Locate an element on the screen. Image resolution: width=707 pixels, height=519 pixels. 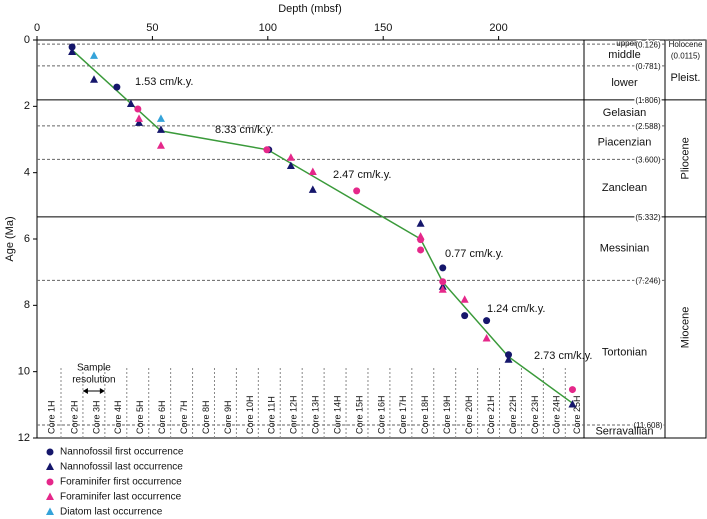
y-tick-label: 0 is located at coordinates (27, 40).